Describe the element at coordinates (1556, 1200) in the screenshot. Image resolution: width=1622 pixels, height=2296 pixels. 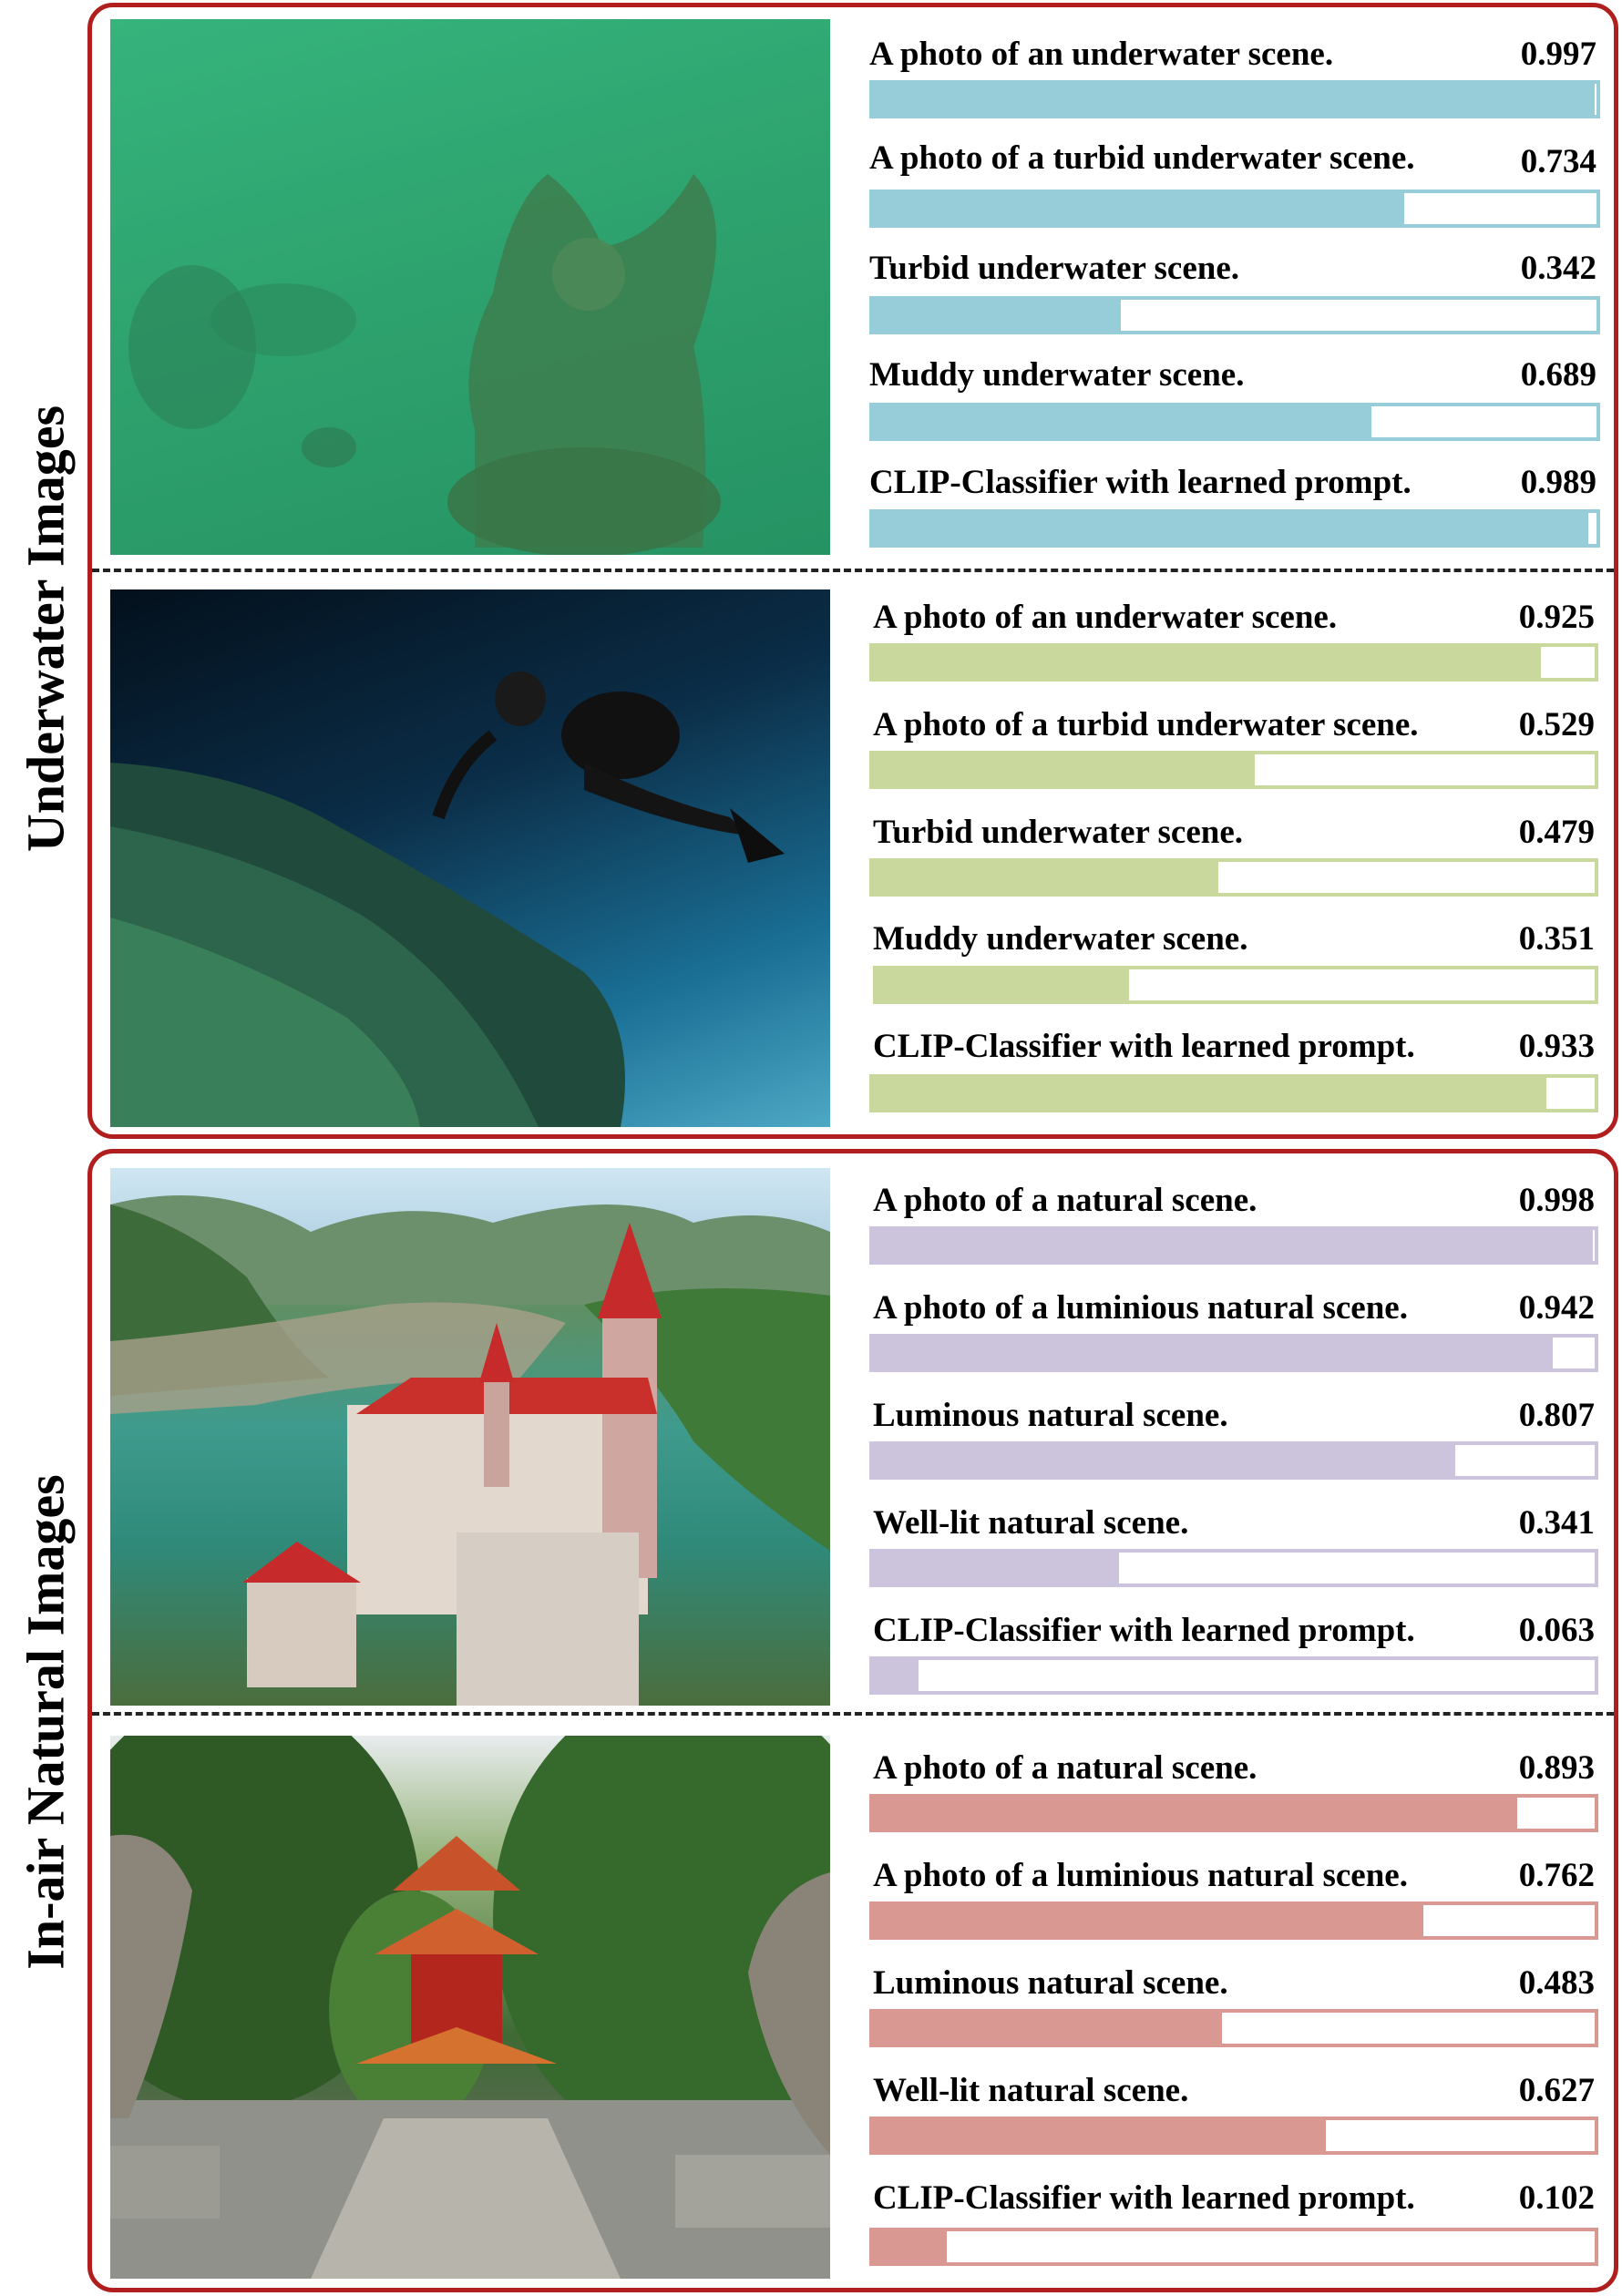
I see `bar-value-label: 0.998` at that location.